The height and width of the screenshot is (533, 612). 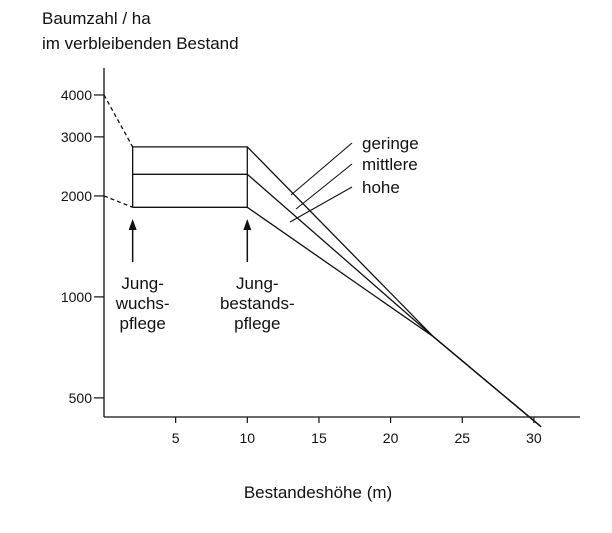 What do you see at coordinates (76, 297) in the screenshot?
I see `y-tick-label: 1000` at bounding box center [76, 297].